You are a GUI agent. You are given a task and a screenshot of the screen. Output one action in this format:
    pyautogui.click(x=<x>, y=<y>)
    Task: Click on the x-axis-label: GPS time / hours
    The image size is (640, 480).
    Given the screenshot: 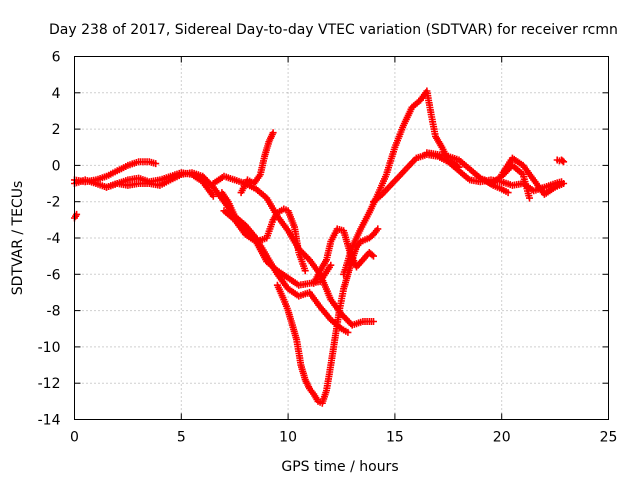 What is the action you would take?
    pyautogui.click(x=339, y=467)
    